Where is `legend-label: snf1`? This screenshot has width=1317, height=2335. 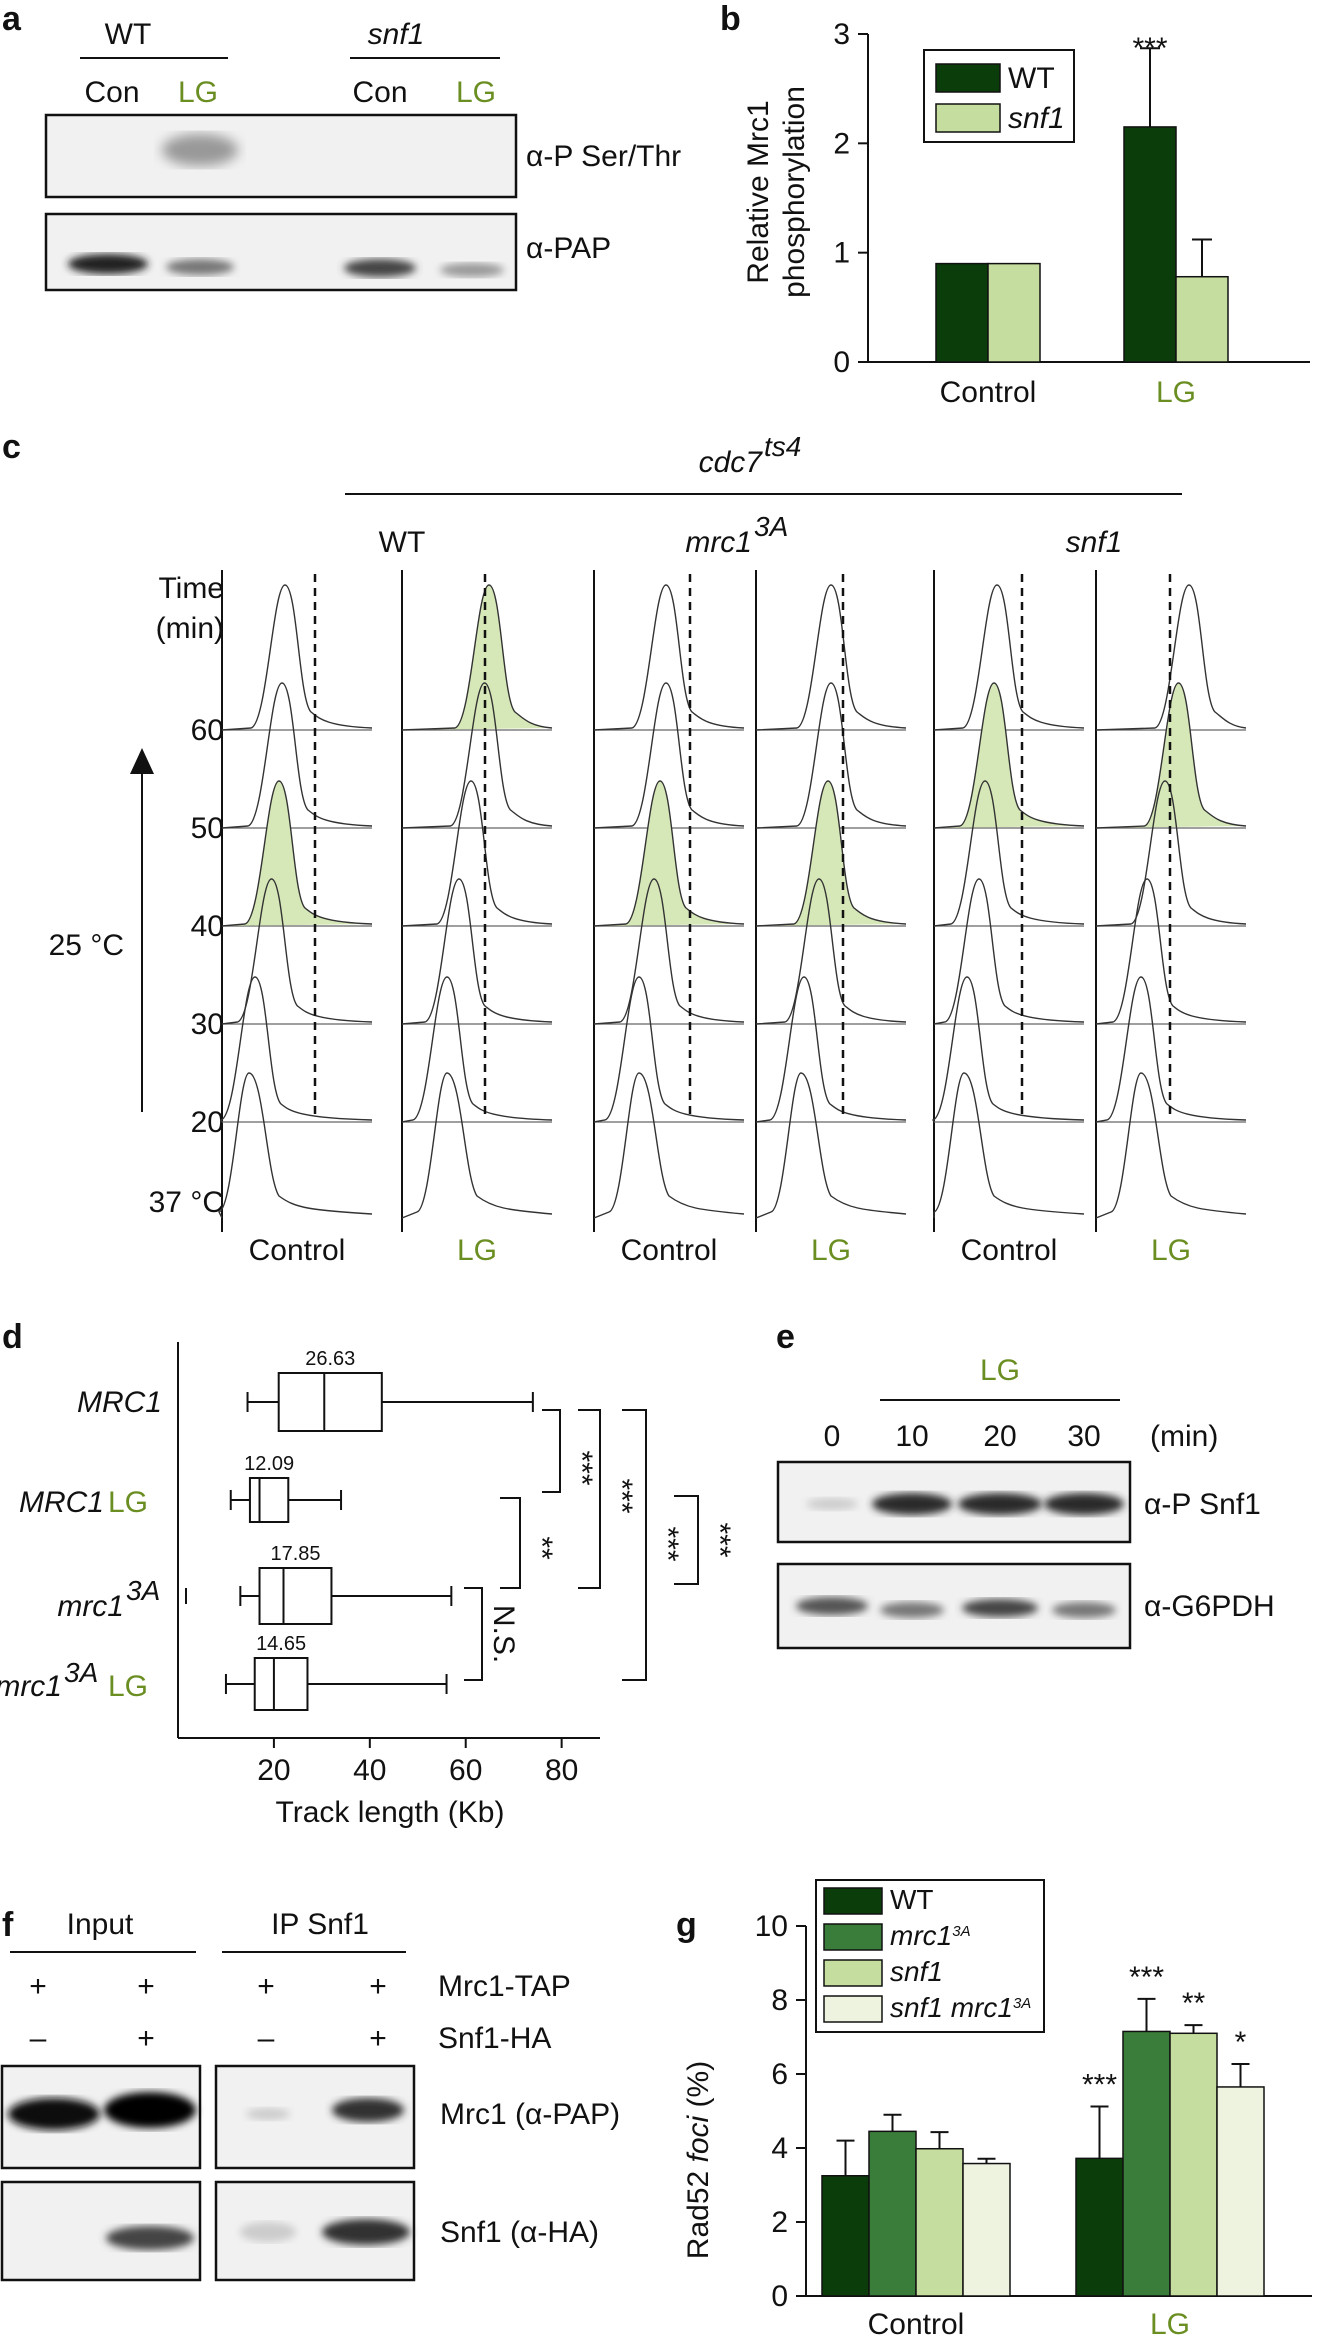 legend-label: snf1 is located at coordinates (1036, 118).